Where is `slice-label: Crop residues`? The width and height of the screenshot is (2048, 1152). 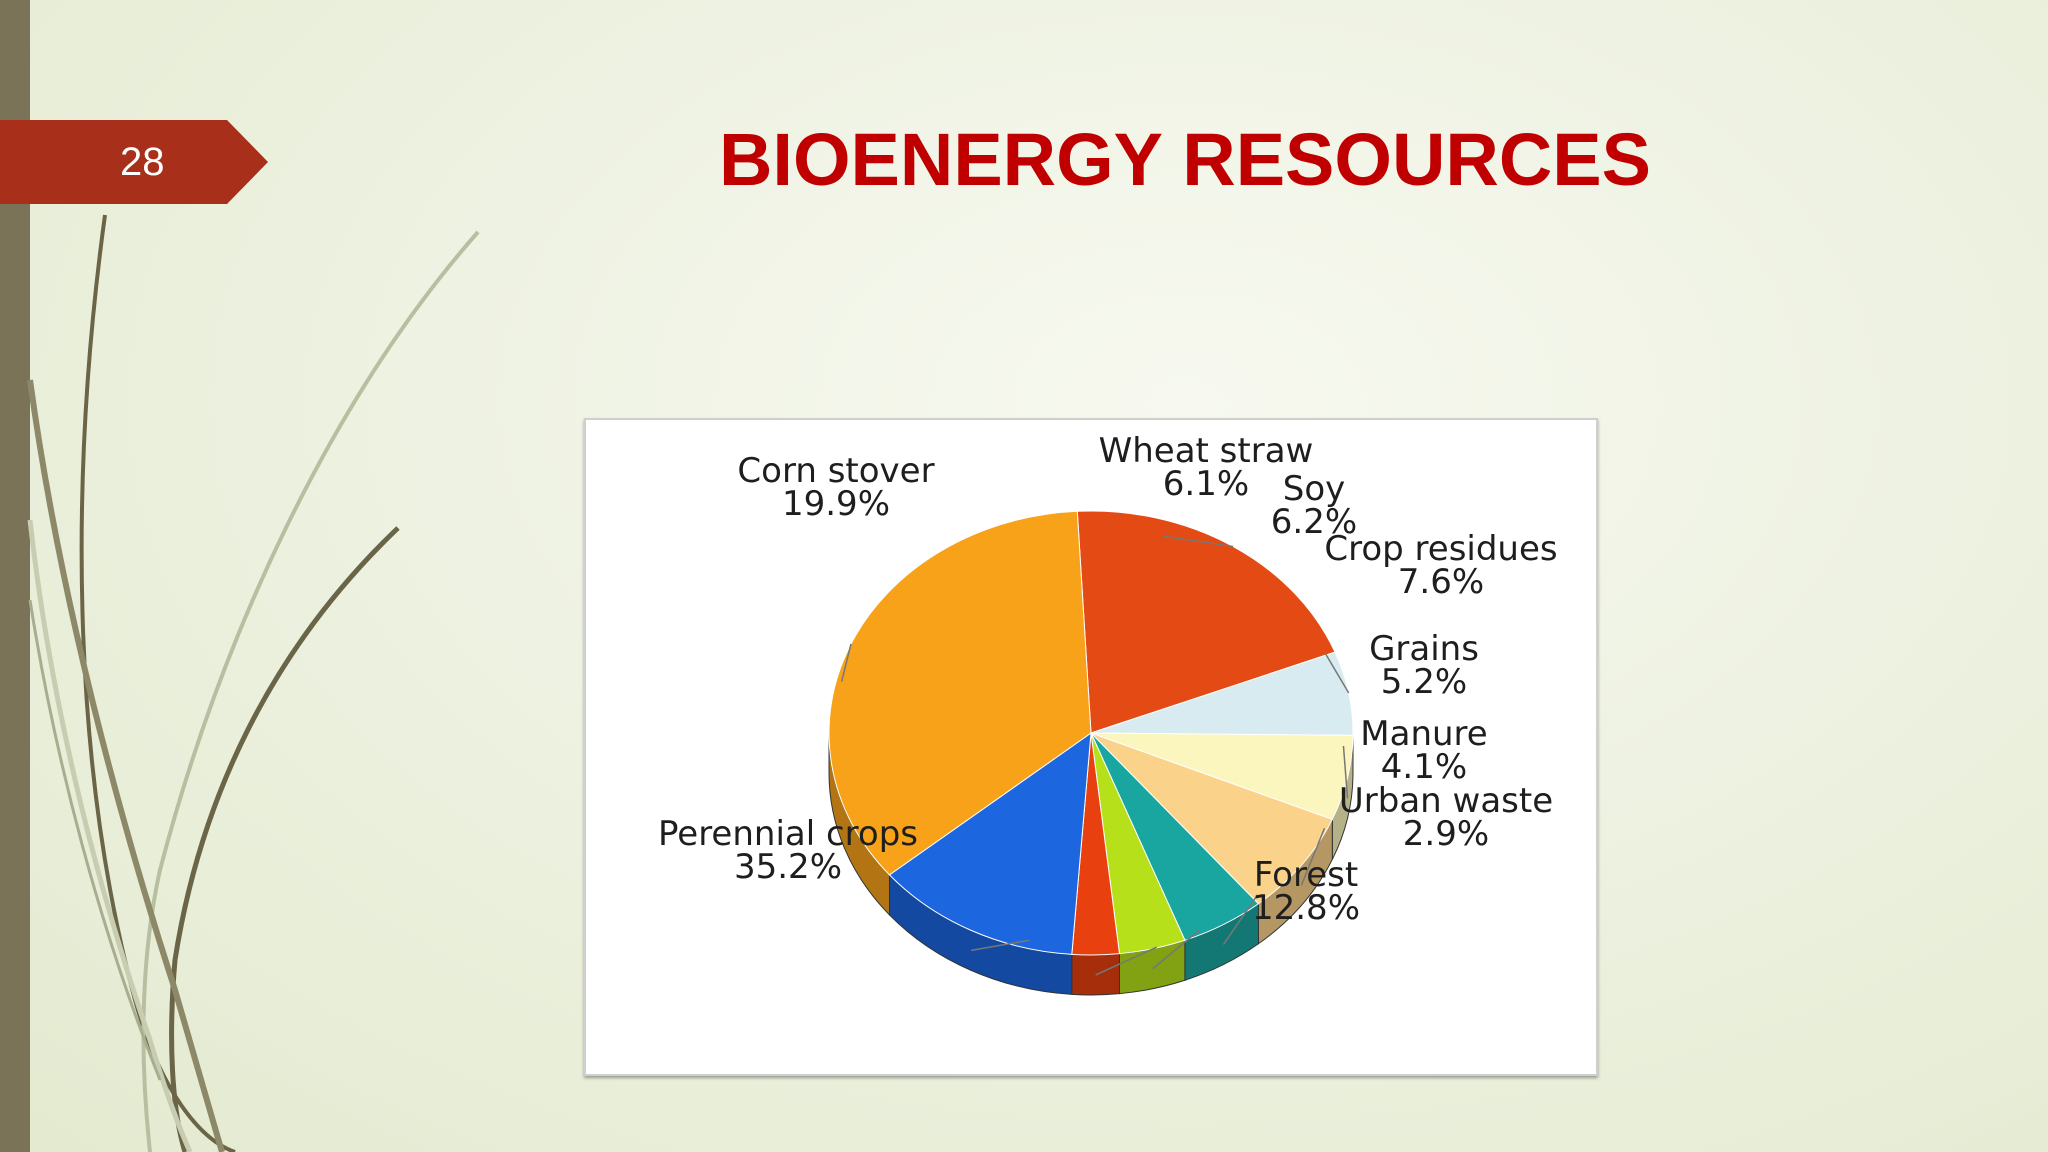 slice-label: Crop residues is located at coordinates (1440, 549).